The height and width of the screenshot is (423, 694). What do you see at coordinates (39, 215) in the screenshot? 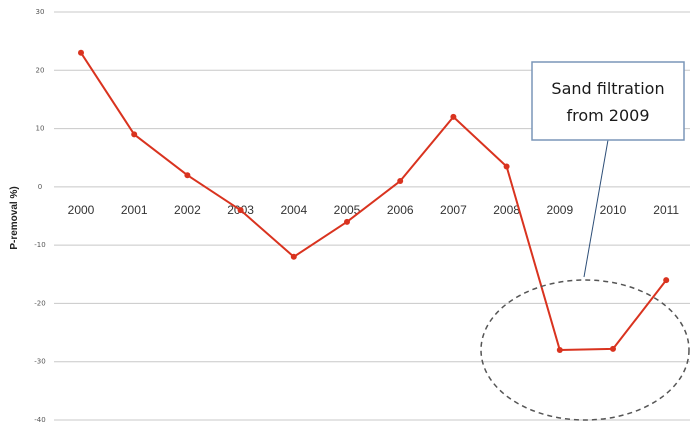
I see `y-tick-labels: 30 20 10 0 -10 -20 -30 -40` at bounding box center [39, 215].